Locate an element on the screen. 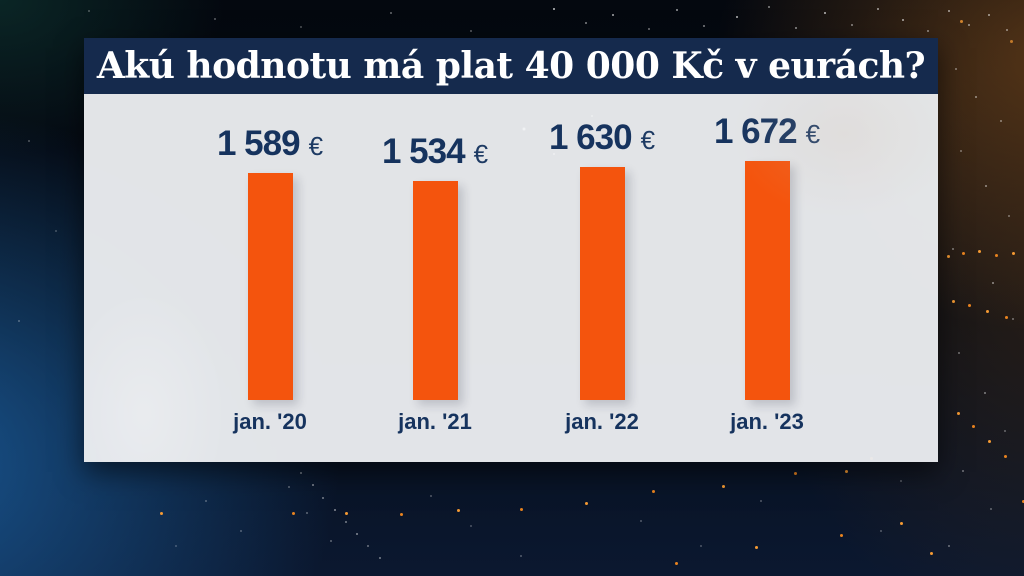  value-label: 1 534 € is located at coordinates (435, 151).